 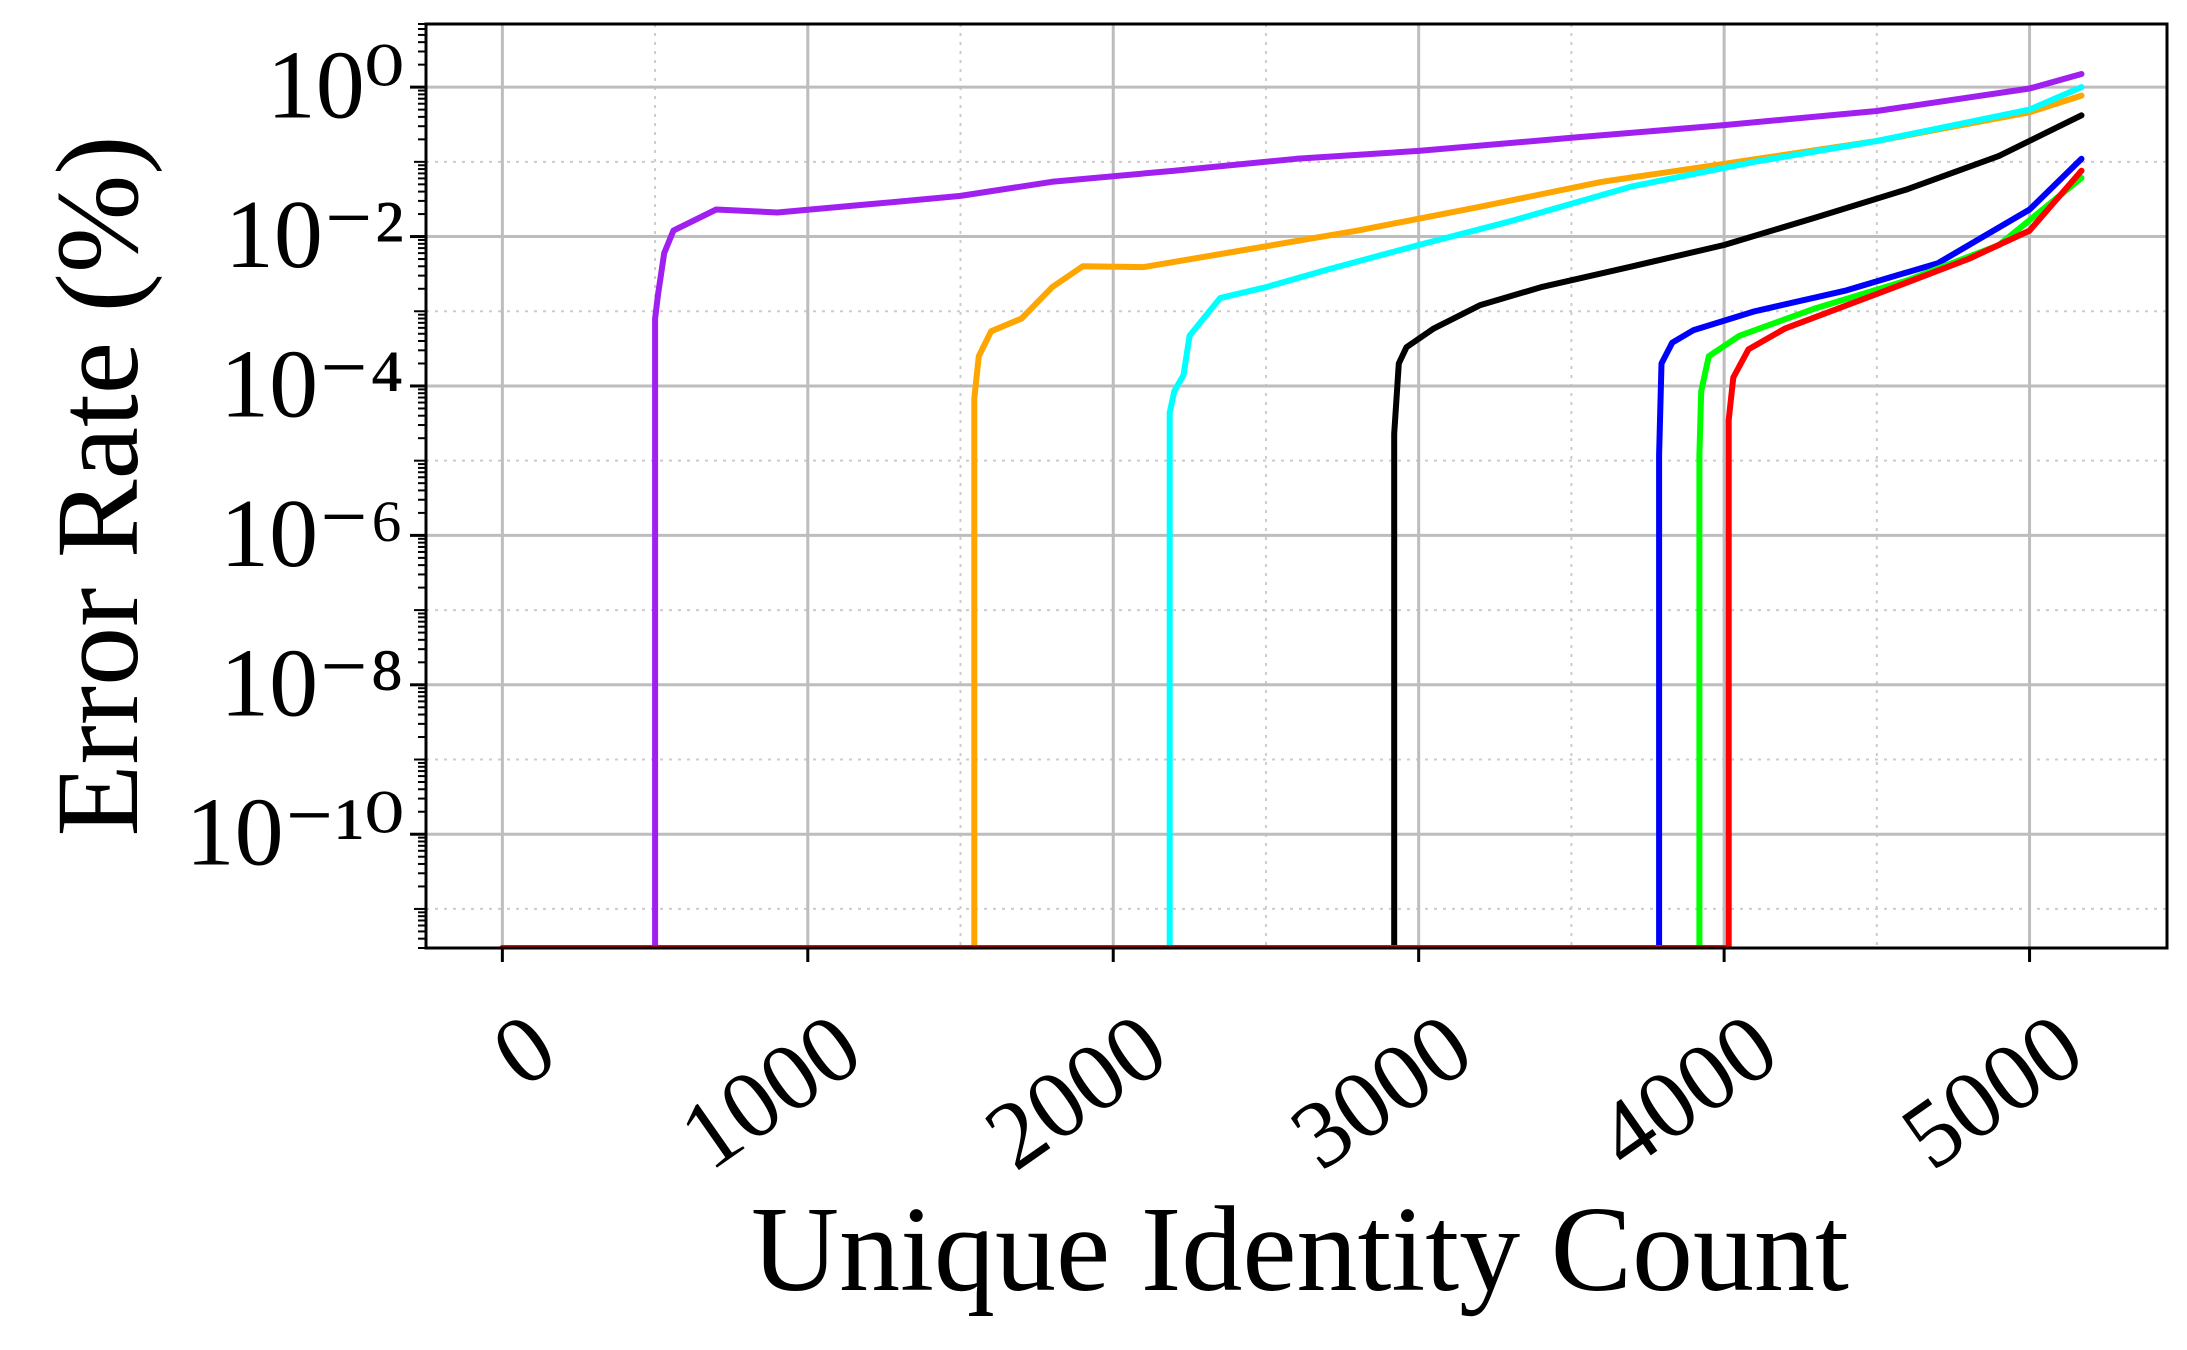 What do you see at coordinates (97, 485) in the screenshot?
I see `y-axis-label: Error Rate (%)` at bounding box center [97, 485].